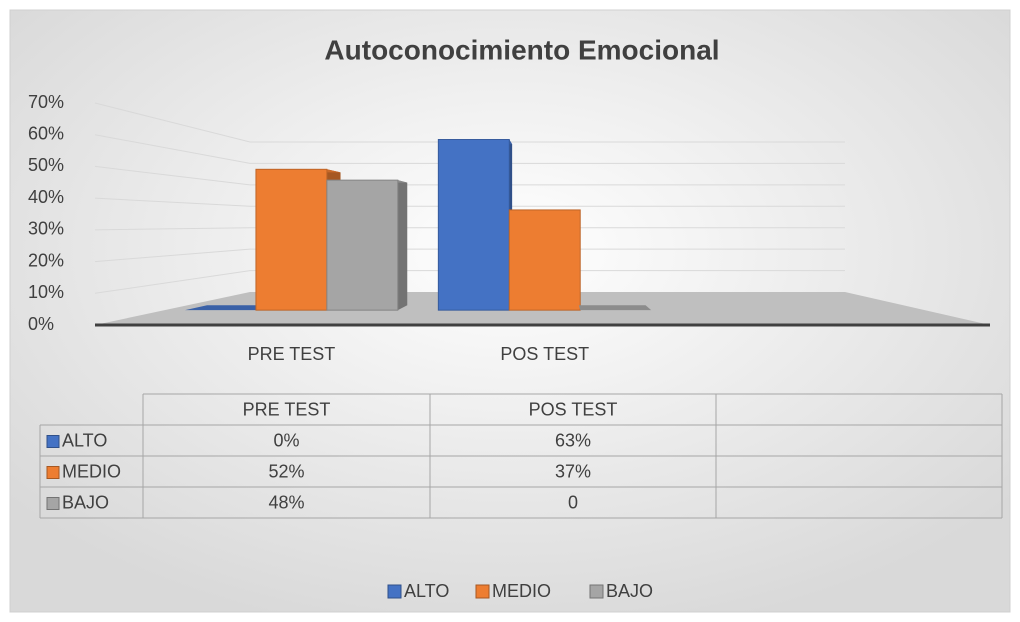 The width and height of the screenshot is (1020, 622). What do you see at coordinates (286, 502) in the screenshot?
I see `table-cell: 48%` at bounding box center [286, 502].